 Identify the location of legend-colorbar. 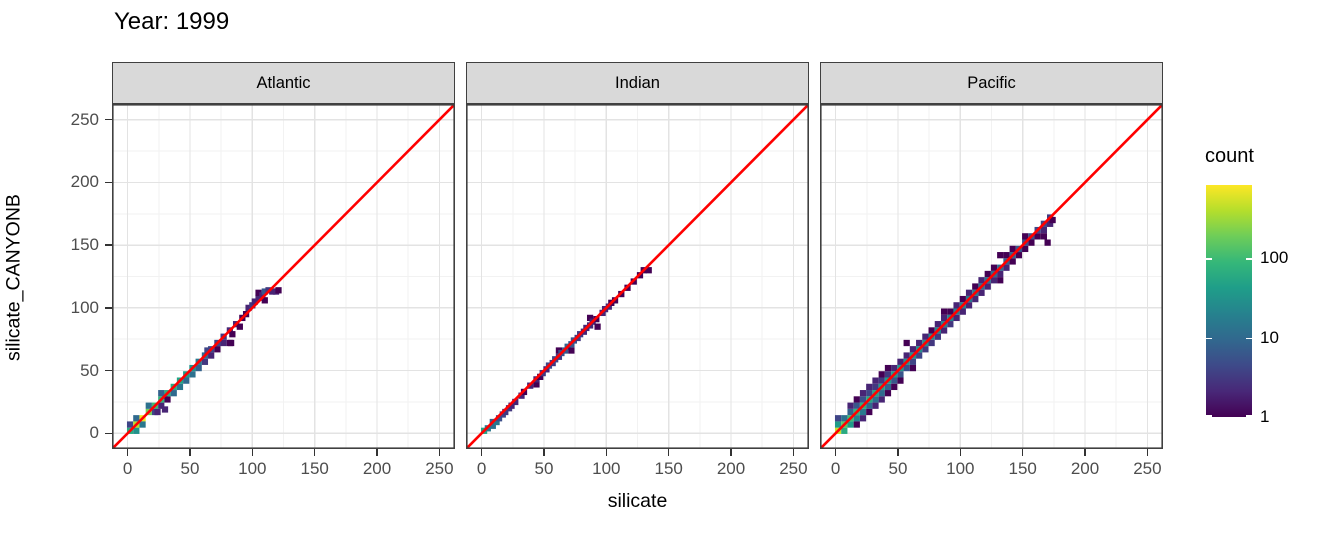
(1229, 301).